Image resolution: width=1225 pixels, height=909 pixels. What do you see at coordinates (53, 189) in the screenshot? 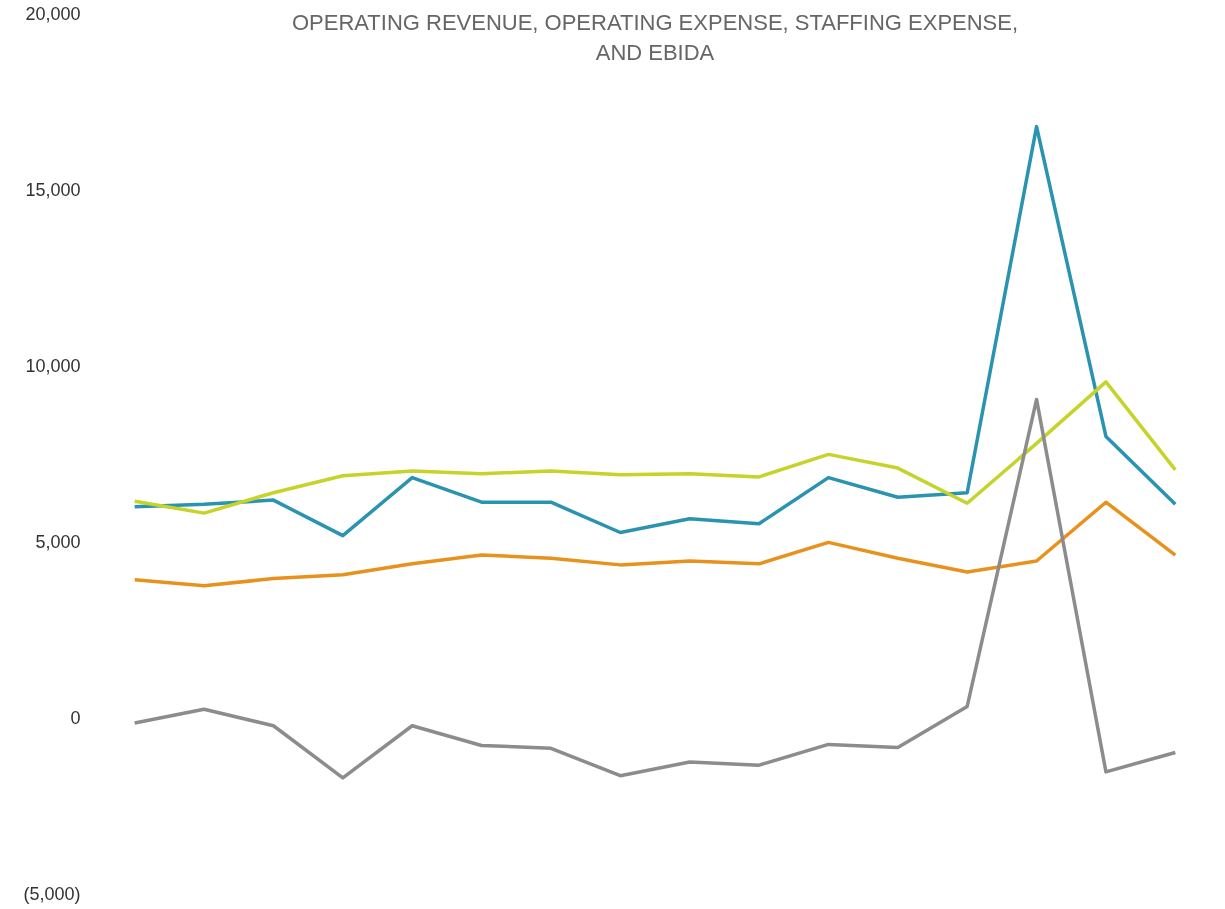
I see `y-tick-label: 15,000` at bounding box center [53, 189].